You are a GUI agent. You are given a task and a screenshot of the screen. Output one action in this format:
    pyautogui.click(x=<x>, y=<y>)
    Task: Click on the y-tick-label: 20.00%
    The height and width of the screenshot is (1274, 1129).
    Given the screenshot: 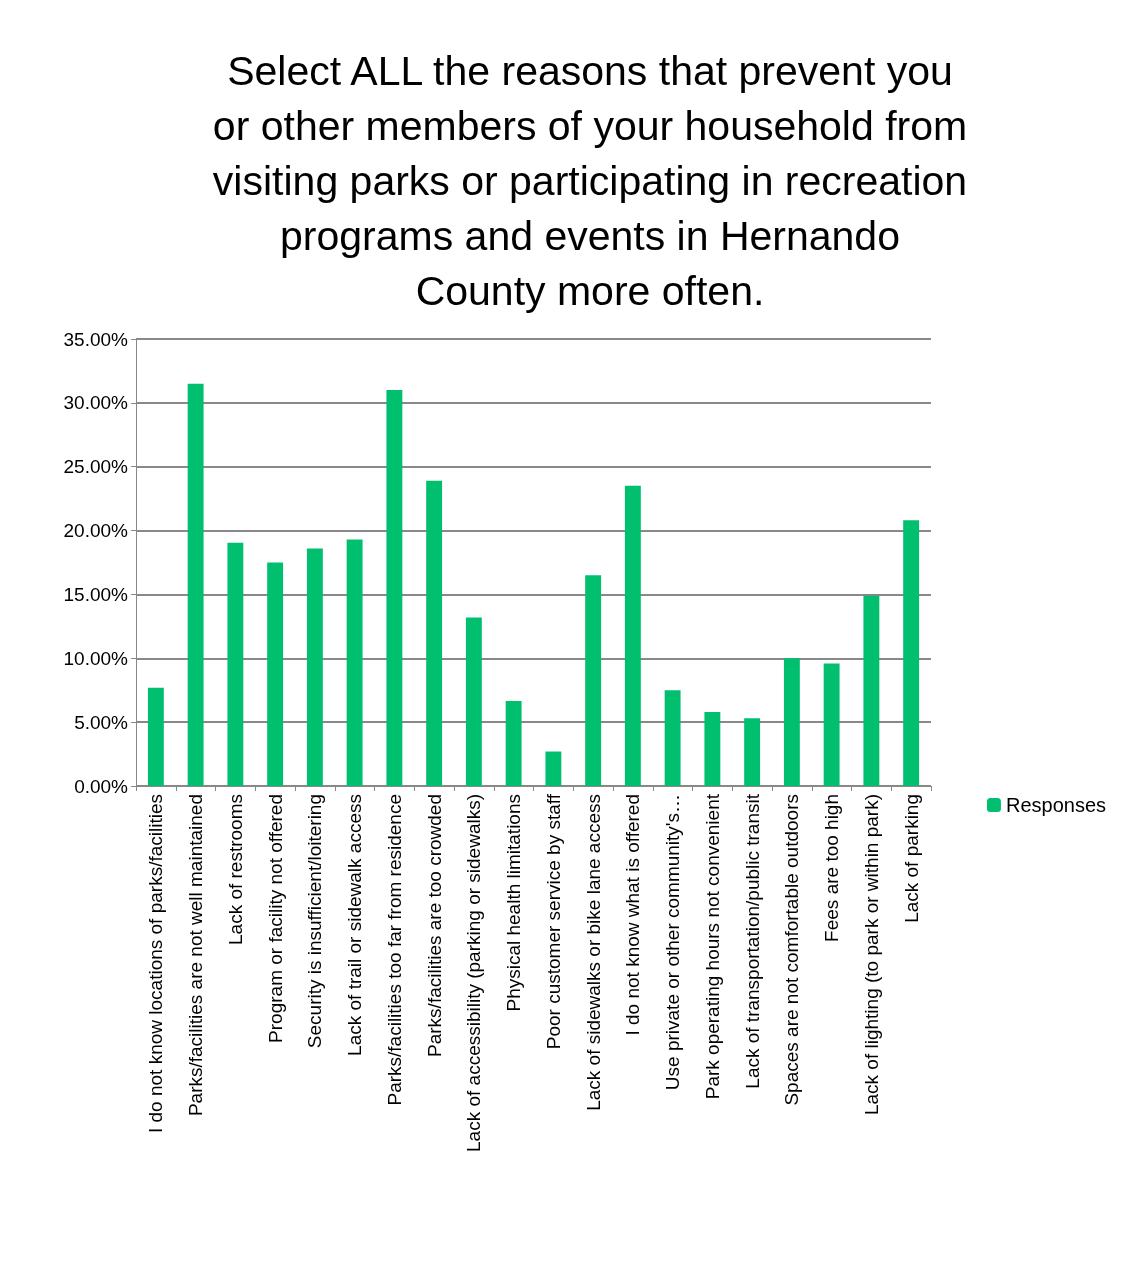 What is the action you would take?
    pyautogui.click(x=96, y=531)
    